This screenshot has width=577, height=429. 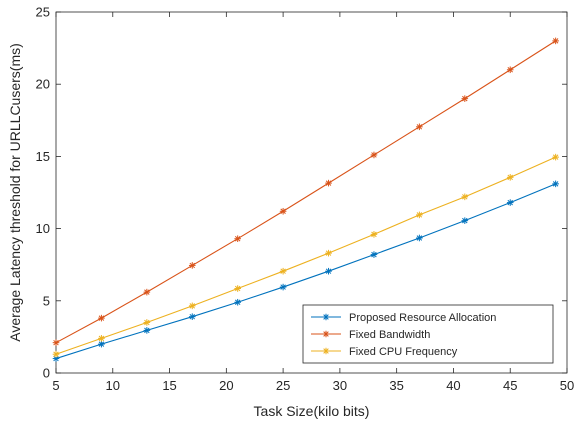 What do you see at coordinates (510, 385) in the screenshot?
I see `x-tick-label: 45` at bounding box center [510, 385].